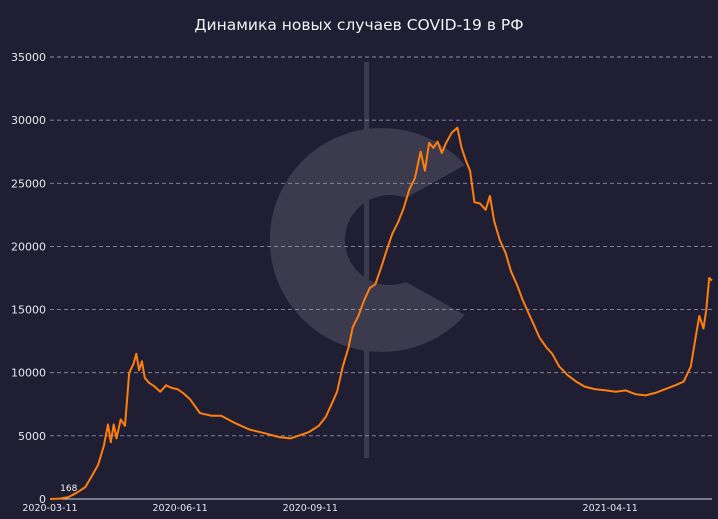 This screenshot has width=718, height=519. Describe the element at coordinates (310, 508) in the screenshot. I see `x-tick-label: 2020-09-11` at that location.